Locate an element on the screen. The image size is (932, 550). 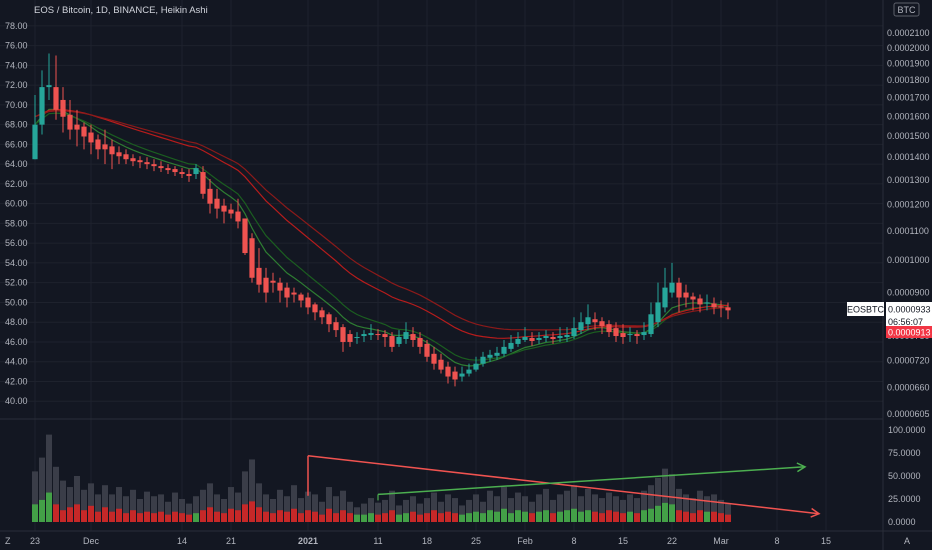
volume-axis: 0.0000 25.0000 50.0000 75.0000 100.0000 is located at coordinates (907, 476).